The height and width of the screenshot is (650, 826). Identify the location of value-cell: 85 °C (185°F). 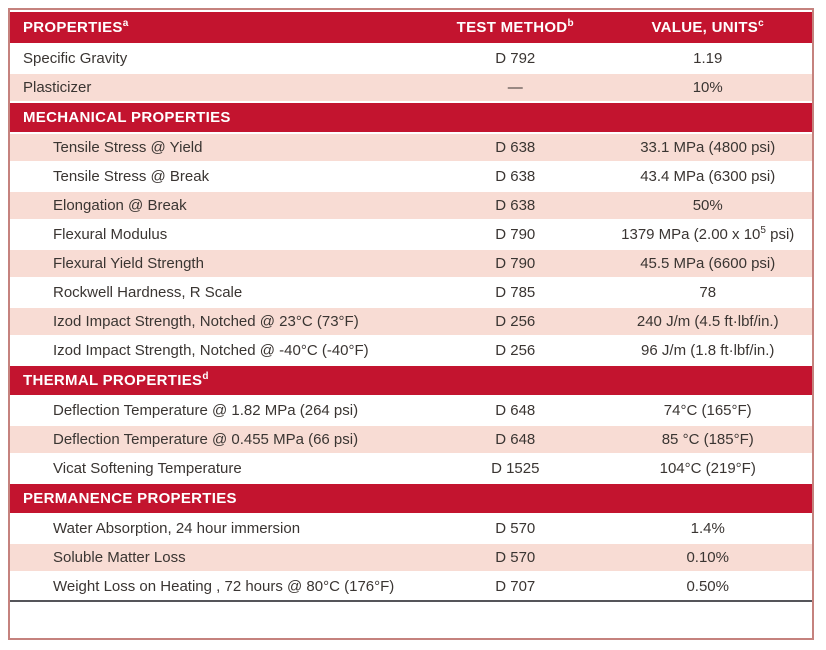
(707, 439).